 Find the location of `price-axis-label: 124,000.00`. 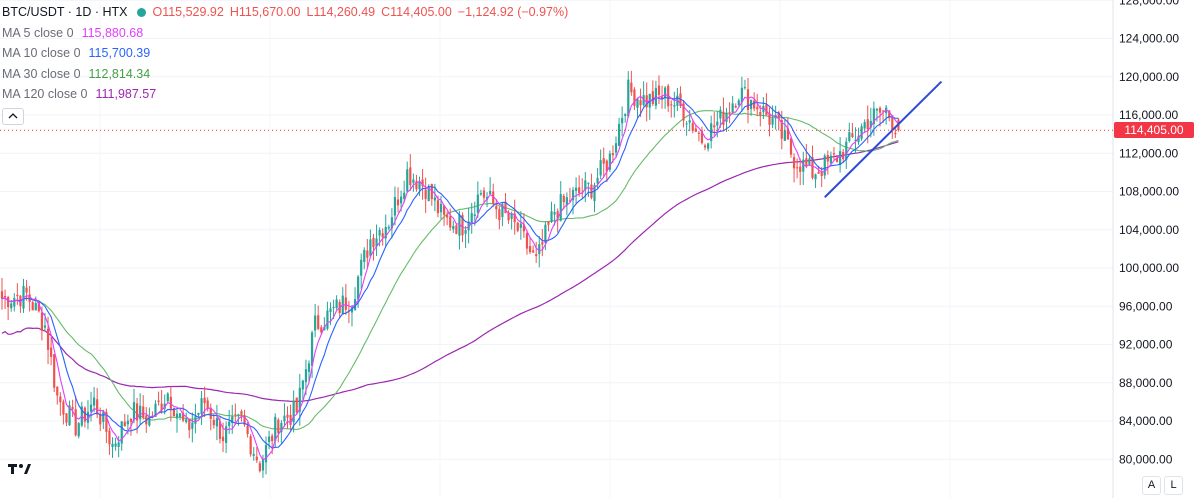

price-axis-label: 124,000.00 is located at coordinates (1149, 39).